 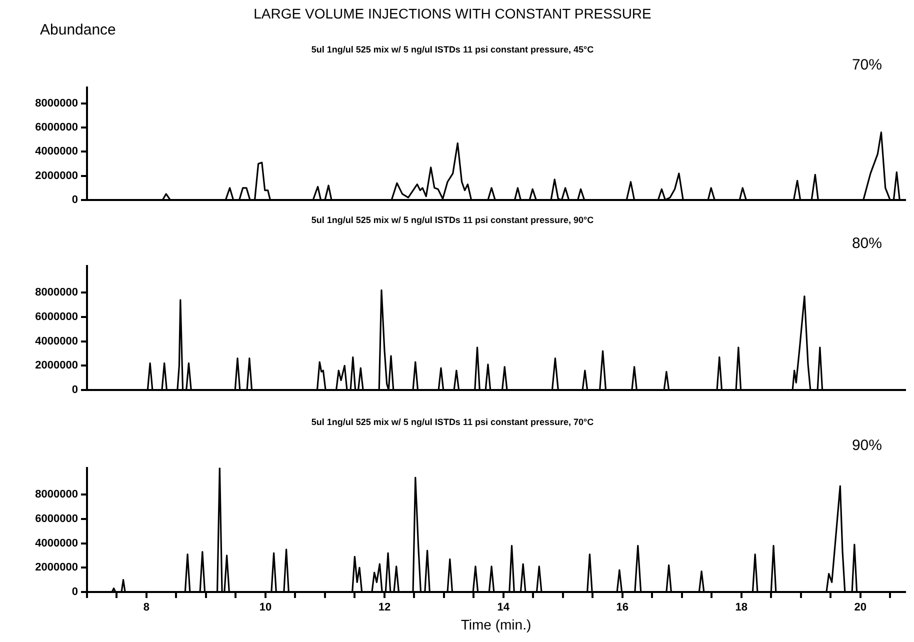 I want to click on chart-subtitle: 5ul 1ng/ul 525 mix w/ 5 ng/ul ISTDs 11 psi constant pressure, 45°C, so click(x=452, y=49).